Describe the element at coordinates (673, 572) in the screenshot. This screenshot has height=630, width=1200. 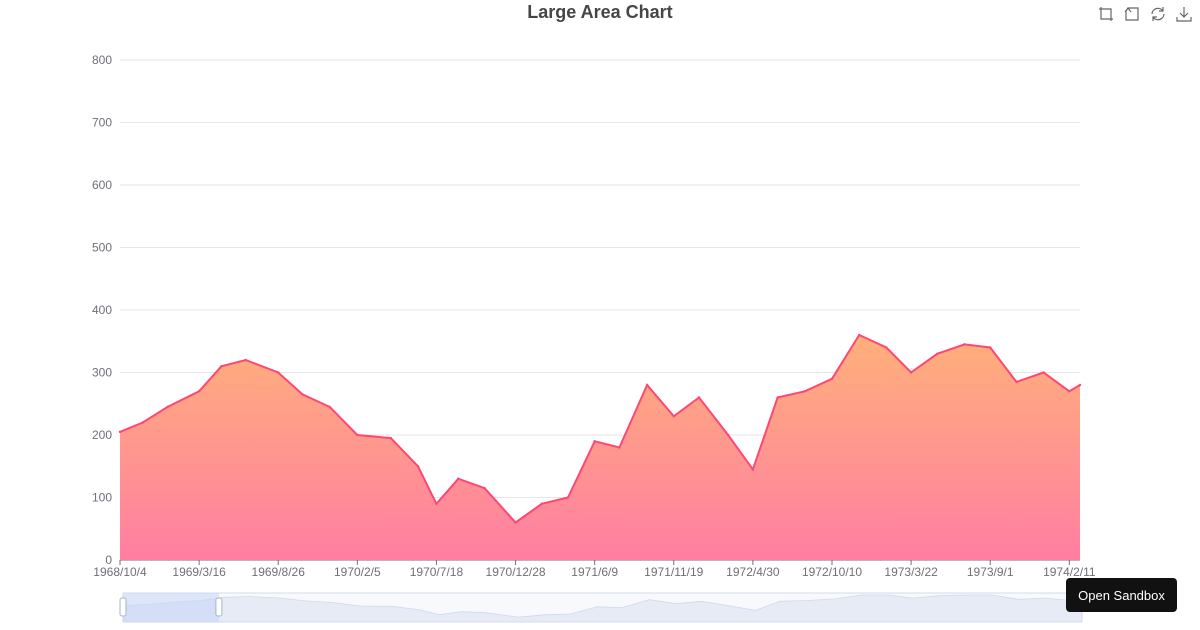
I see `x-tick-label: 1971/11/19` at that location.